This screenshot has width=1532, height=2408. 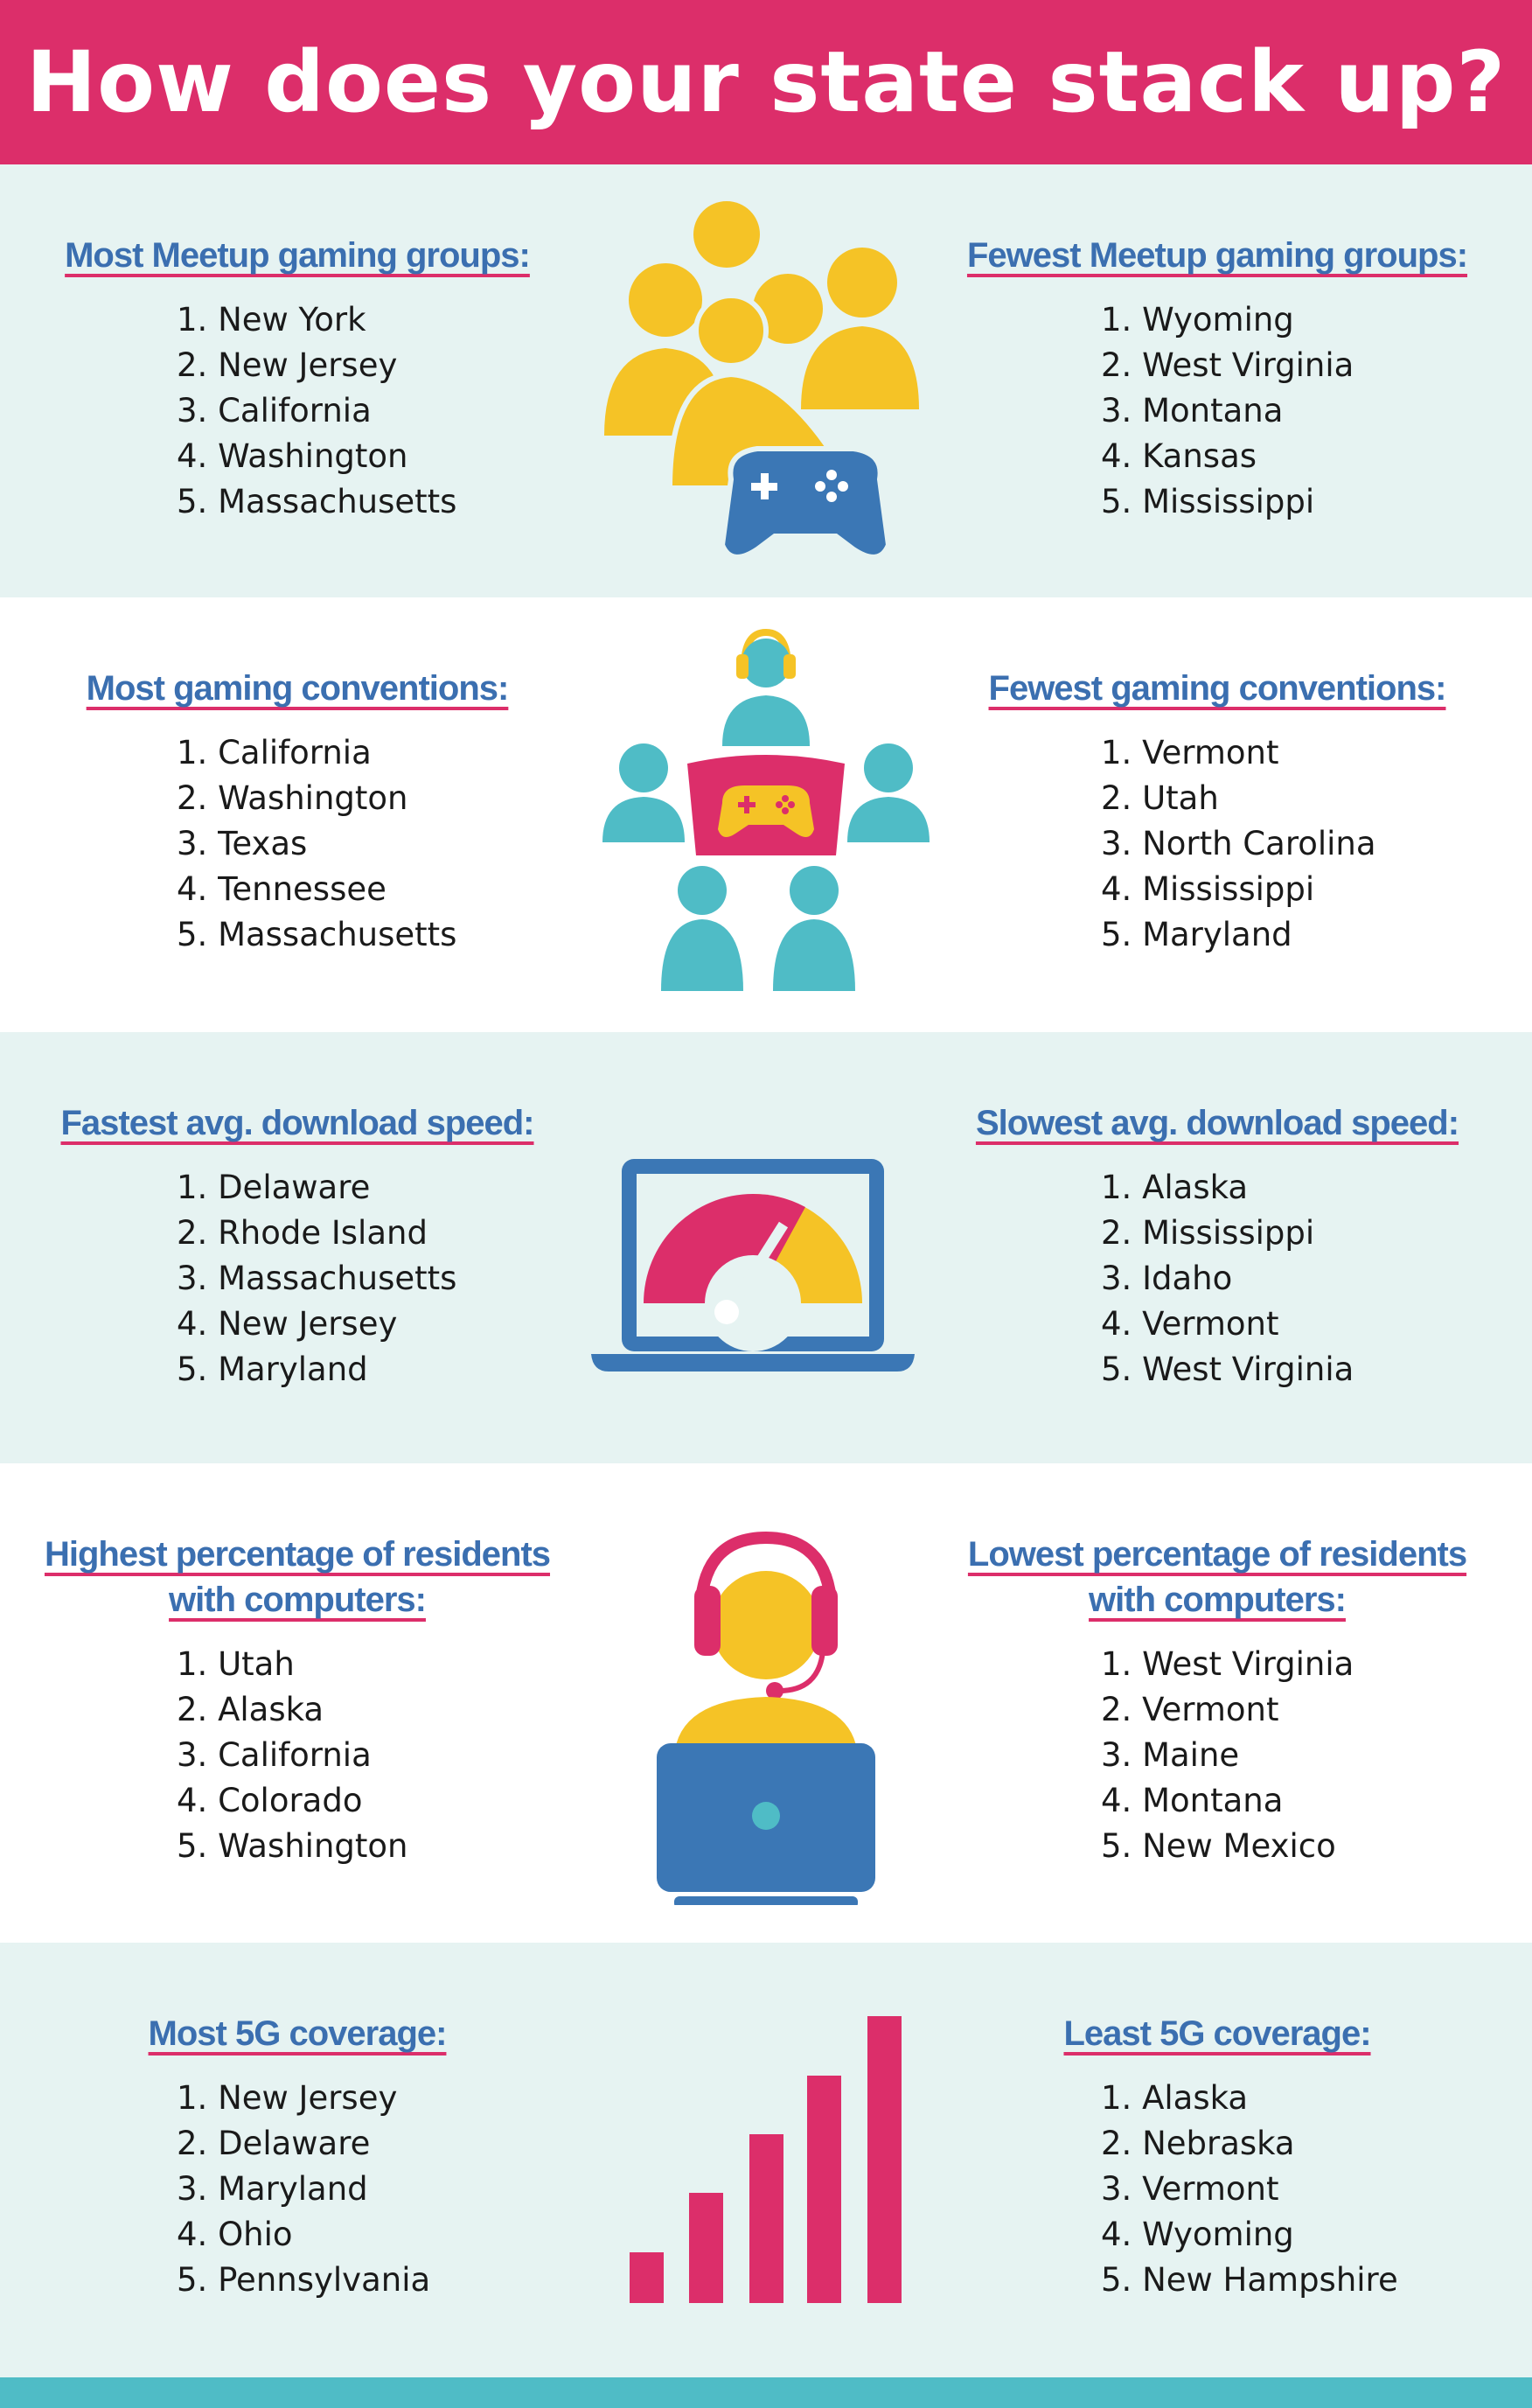 What do you see at coordinates (1208, 1233) in the screenshot?
I see `ranking-item: 2. Mississippi` at bounding box center [1208, 1233].